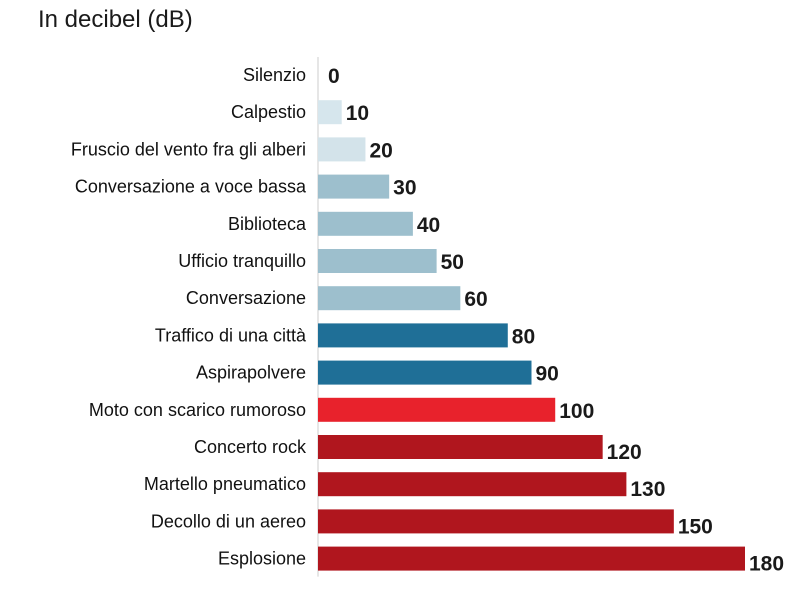 The height and width of the screenshot is (597, 800). I want to click on category-label: Fruscio del vento fra gli alberi, so click(188, 149).